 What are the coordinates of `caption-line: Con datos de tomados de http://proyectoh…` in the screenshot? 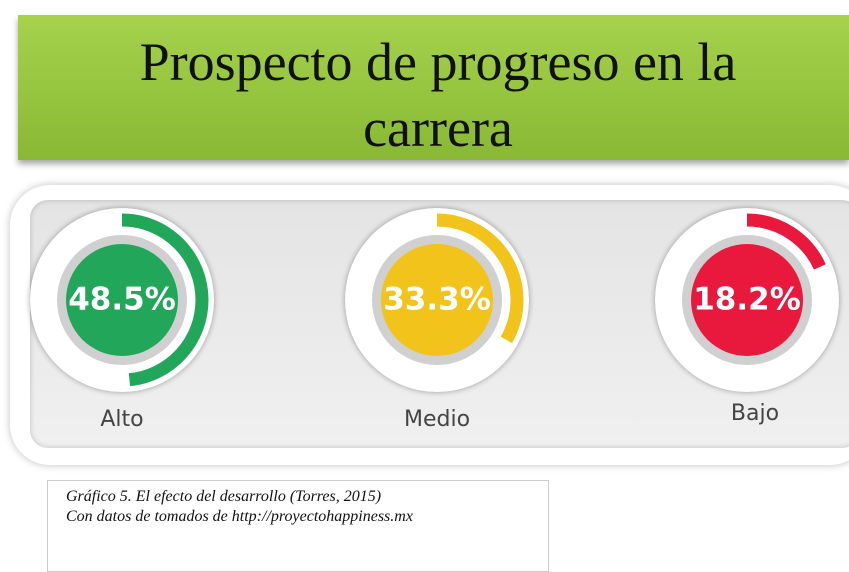 It's located at (239, 516).